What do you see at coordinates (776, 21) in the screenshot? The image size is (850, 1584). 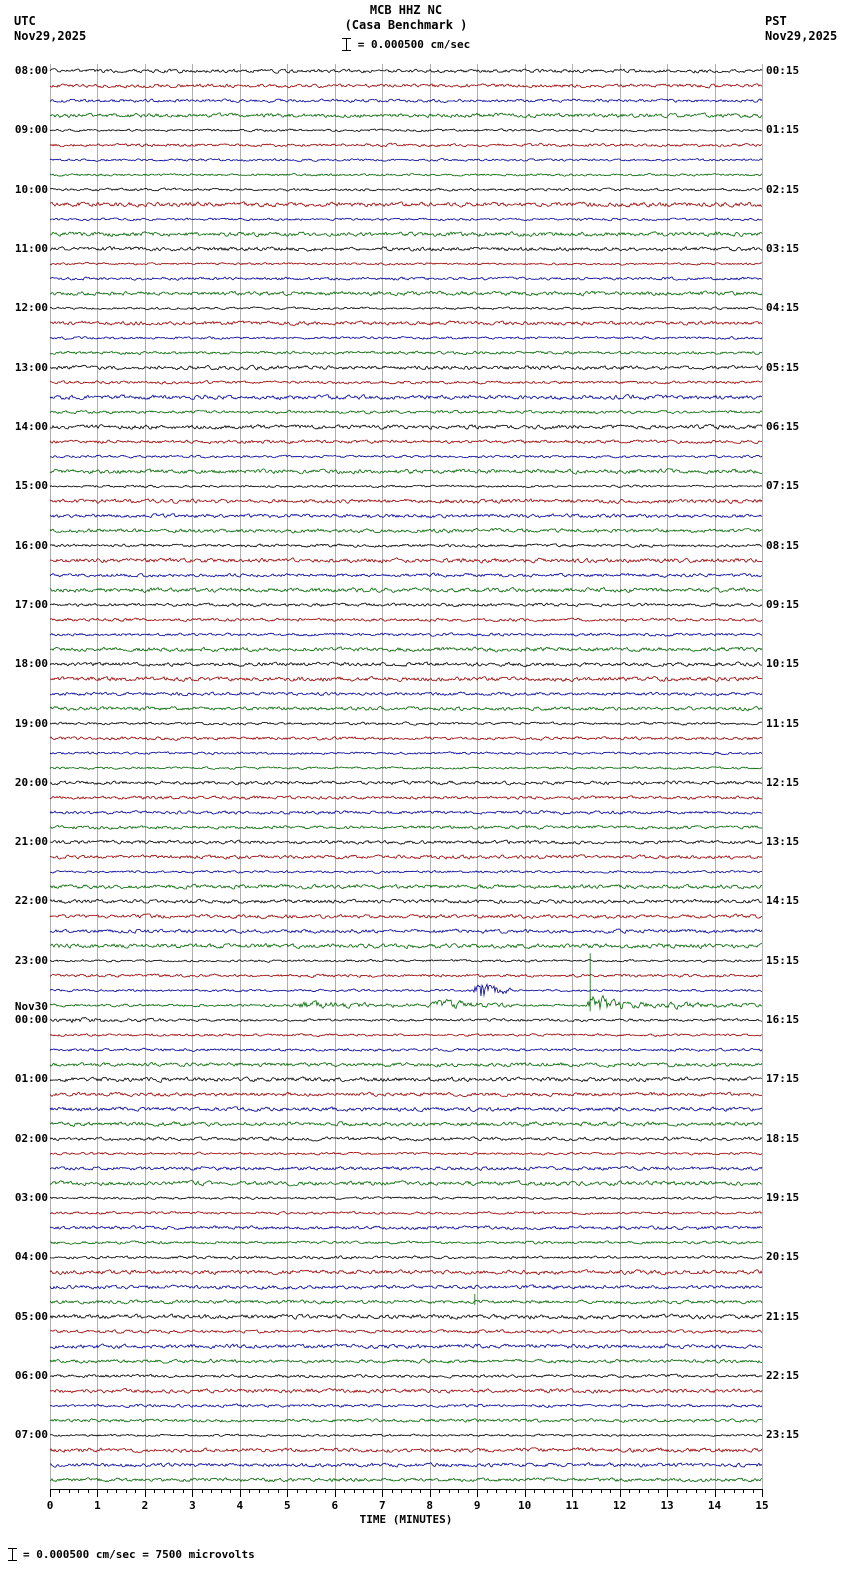 I see `pst-label: PST` at bounding box center [776, 21].